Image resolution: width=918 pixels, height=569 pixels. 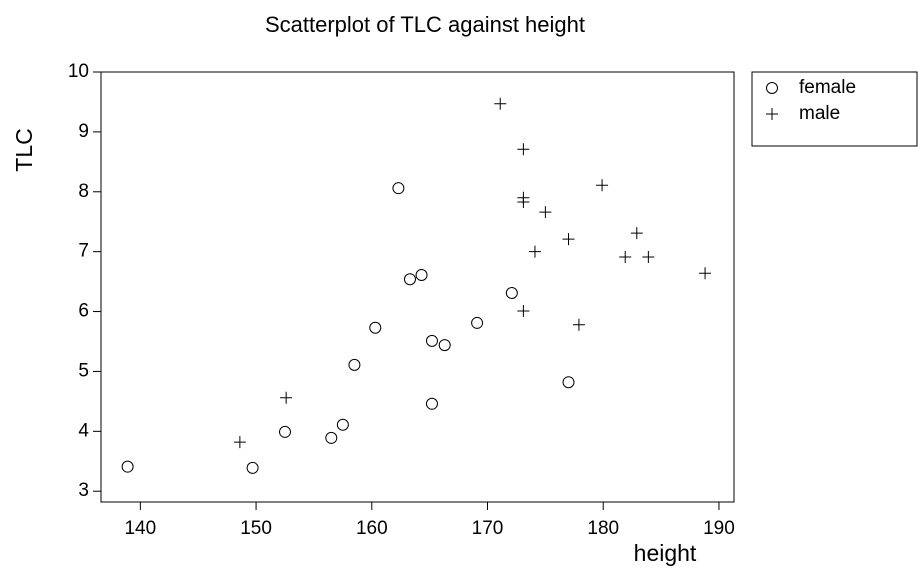 I want to click on x-tick-label: 190, so click(x=719, y=528).